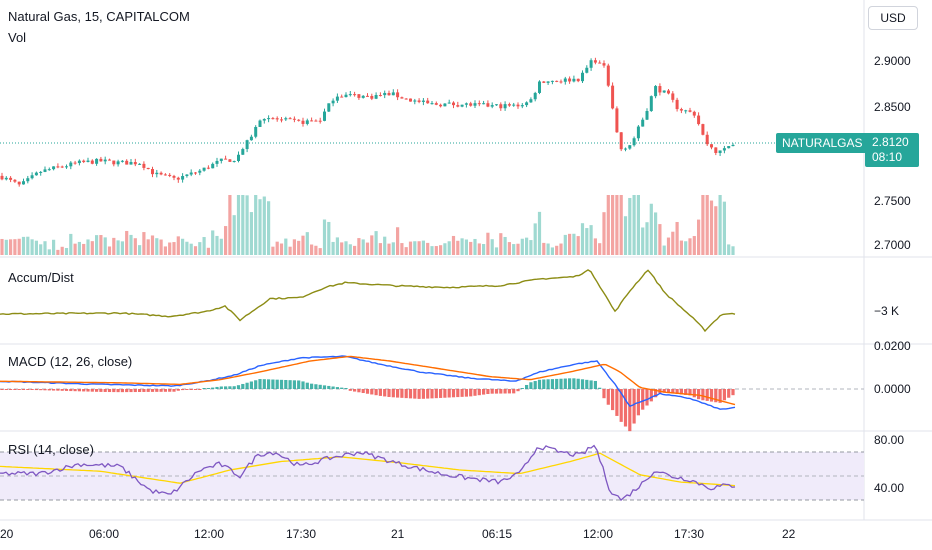 This screenshot has height=550, width=932. Describe the element at coordinates (17, 37) in the screenshot. I see `volume-label: Vol` at that location.